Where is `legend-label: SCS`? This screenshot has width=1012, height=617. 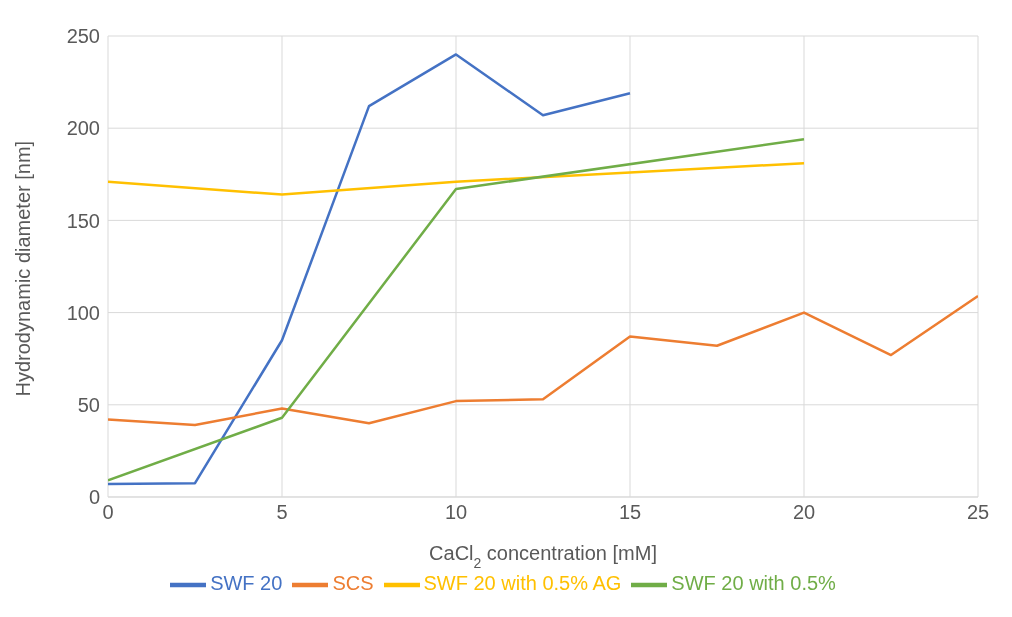
legend-label: SCS is located at coordinates (353, 583).